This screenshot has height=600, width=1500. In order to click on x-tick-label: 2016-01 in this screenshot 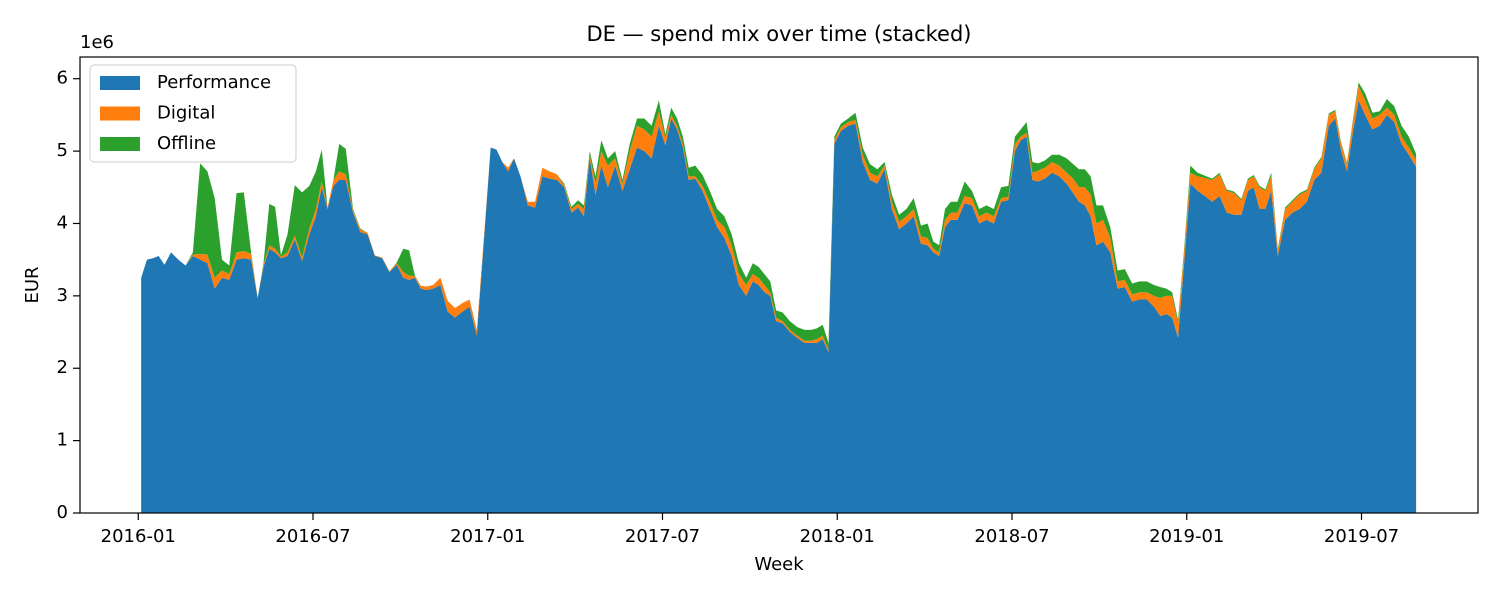, I will do `click(138, 536)`.